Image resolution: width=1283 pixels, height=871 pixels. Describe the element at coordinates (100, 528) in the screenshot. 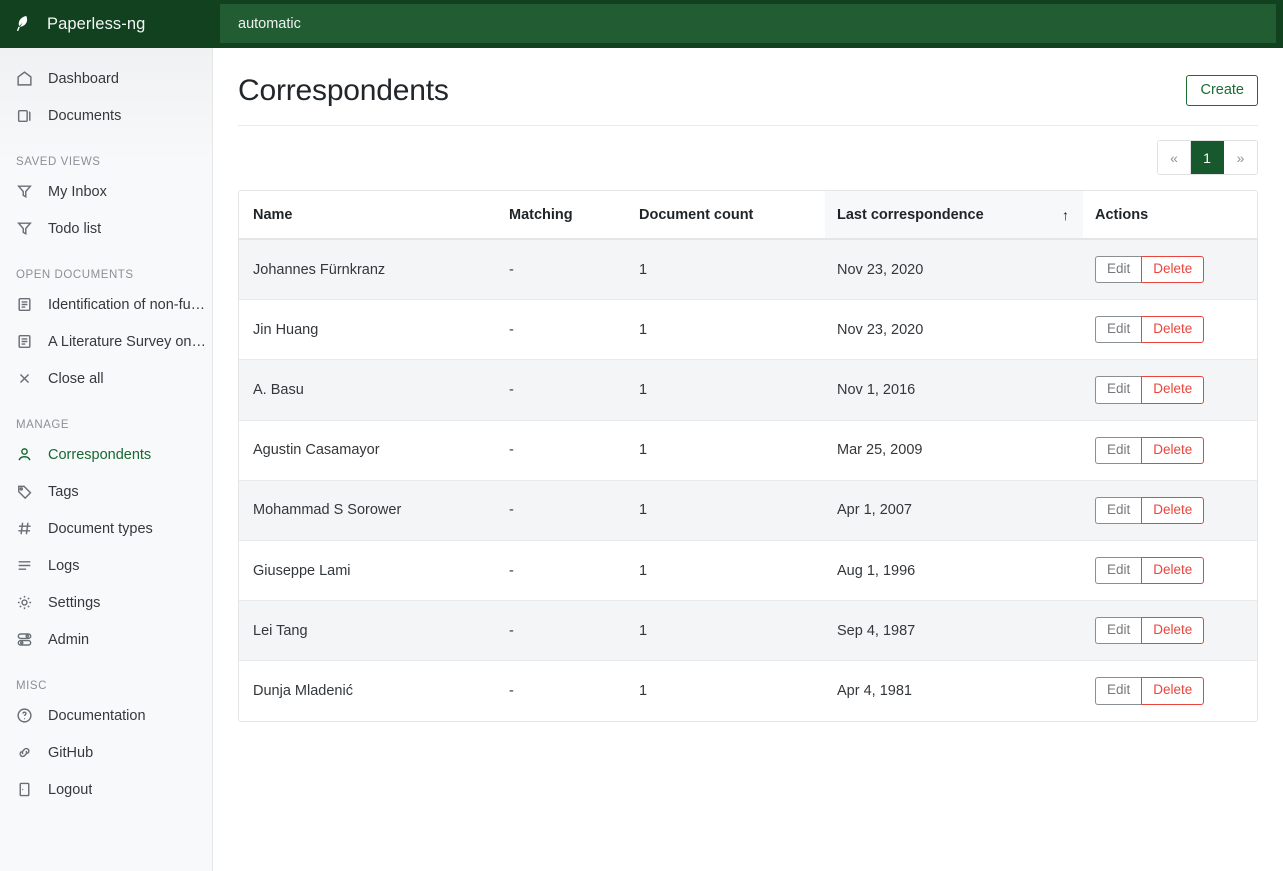

I see `sidebar-item-label: Document types` at that location.